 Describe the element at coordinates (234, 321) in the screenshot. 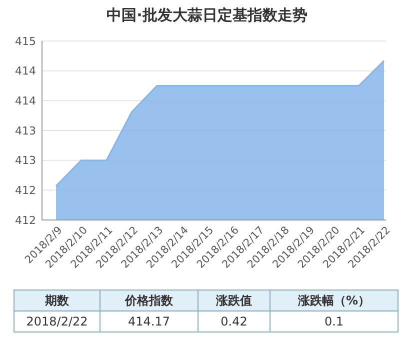

I see `text: 0.42` at that location.